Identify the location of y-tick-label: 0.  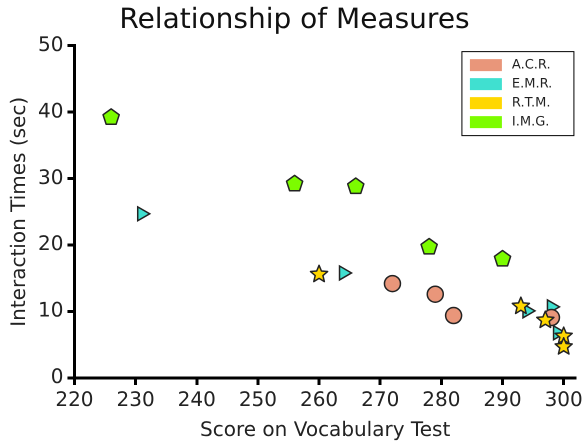
(57, 376).